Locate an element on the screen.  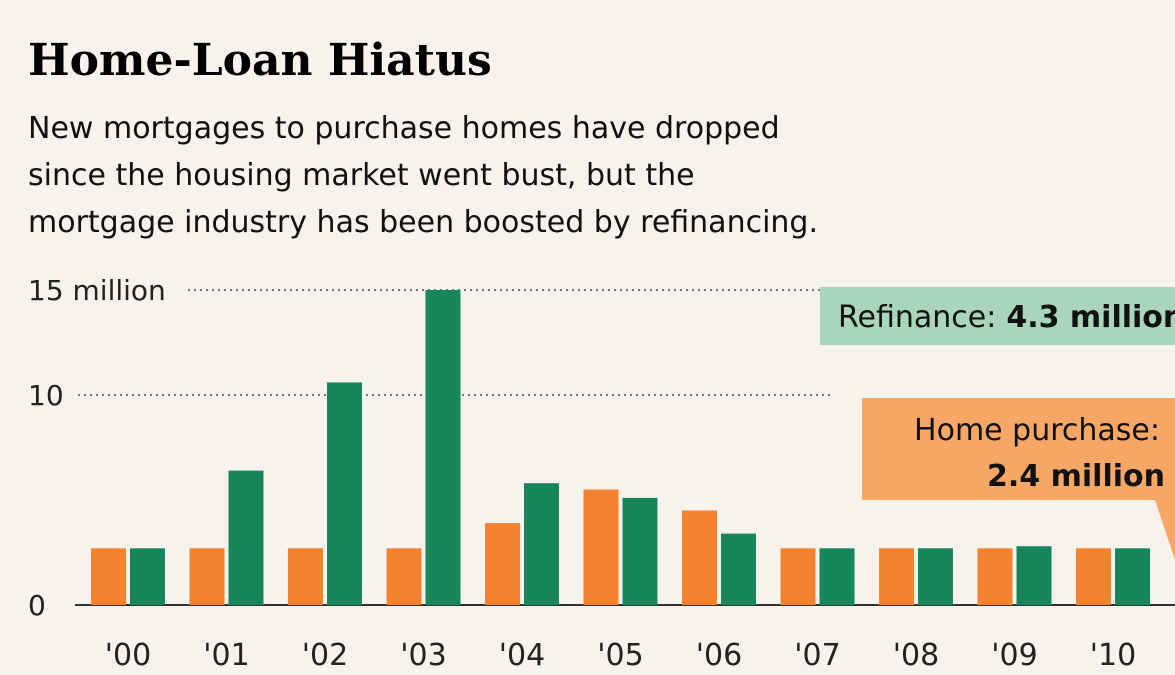
y-tick-label: 0 is located at coordinates (37, 605).